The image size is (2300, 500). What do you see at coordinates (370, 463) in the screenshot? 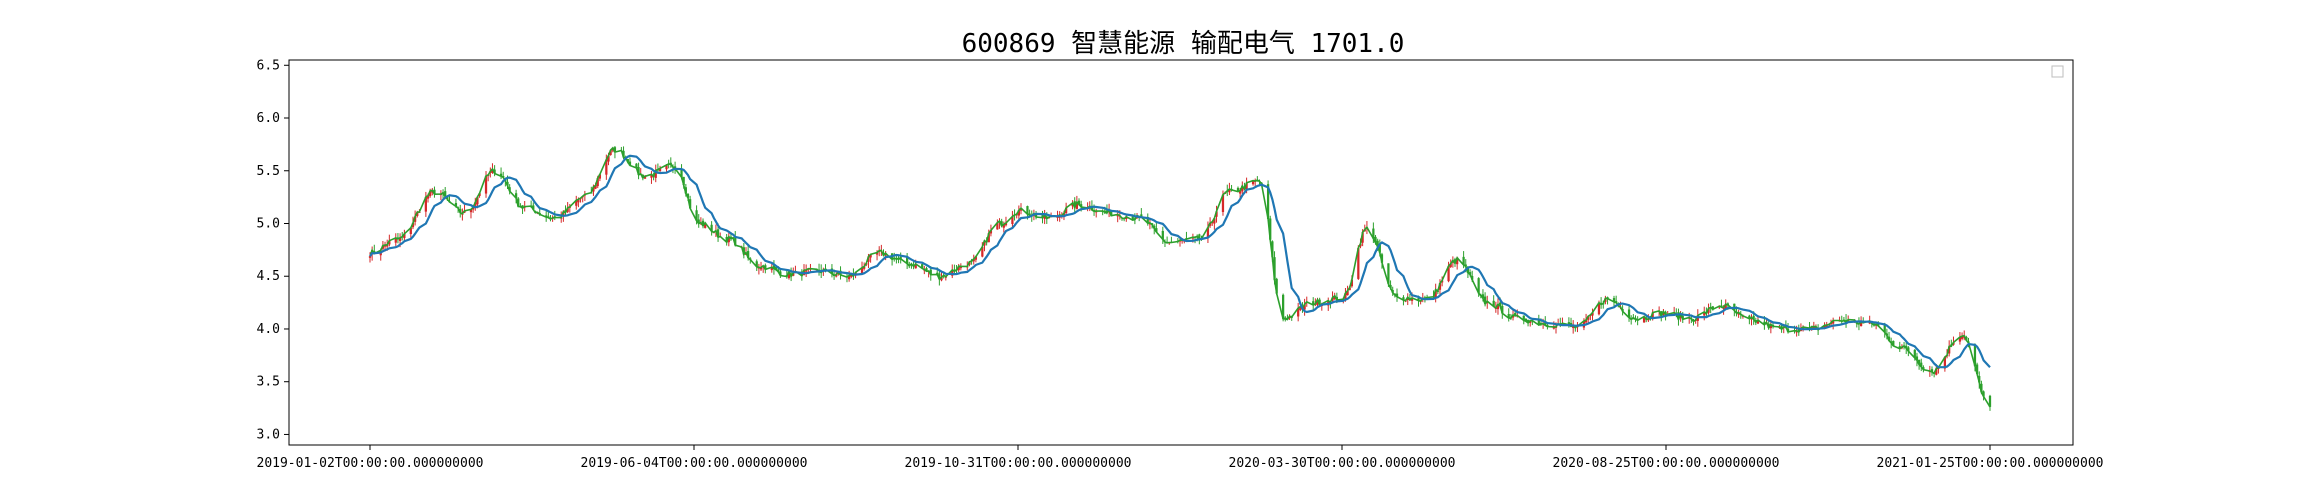
I see `x-tick-label: 2019-01-02T00:00:00.000000000` at bounding box center [370, 463].